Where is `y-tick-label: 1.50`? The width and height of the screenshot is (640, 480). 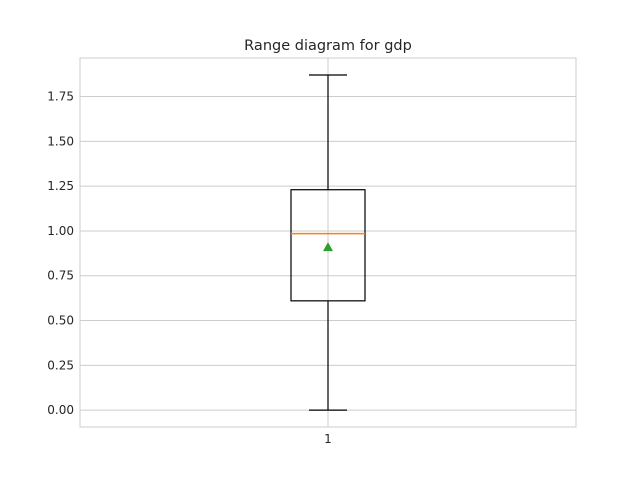
y-tick-label: 1.50 is located at coordinates (60, 141).